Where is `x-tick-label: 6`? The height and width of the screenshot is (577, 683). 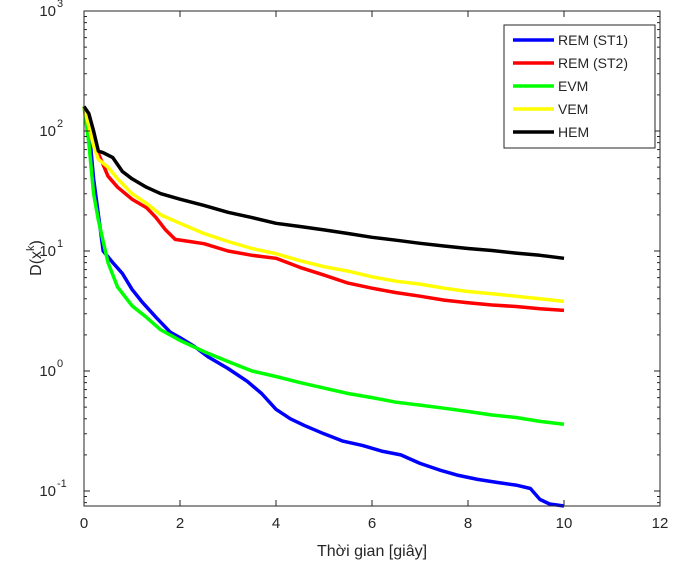
x-tick-label: 6 is located at coordinates (372, 523).